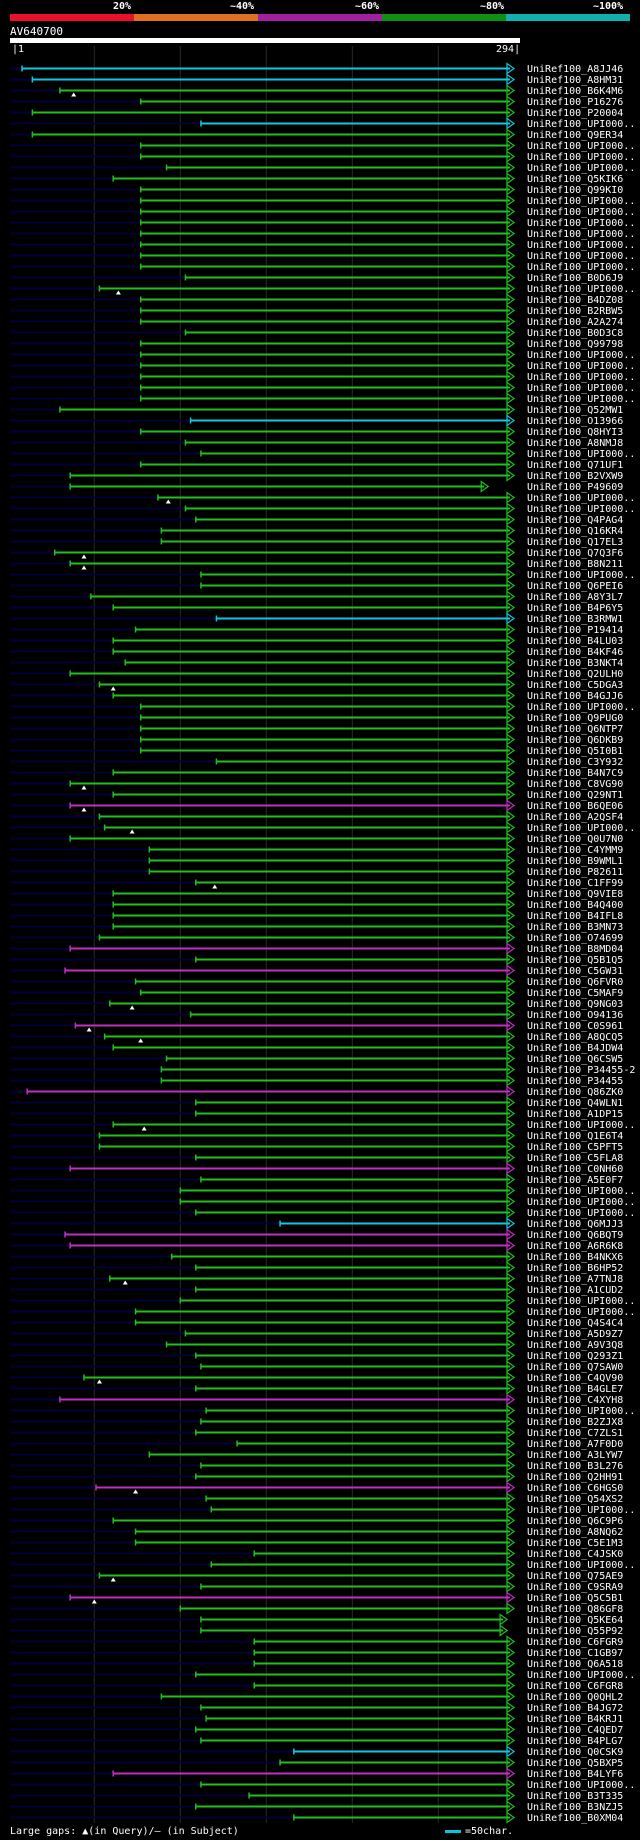 This screenshot has height=1840, width=640. What do you see at coordinates (85, 1831) in the screenshot?
I see `gap-in-query-icon: ▲` at bounding box center [85, 1831].